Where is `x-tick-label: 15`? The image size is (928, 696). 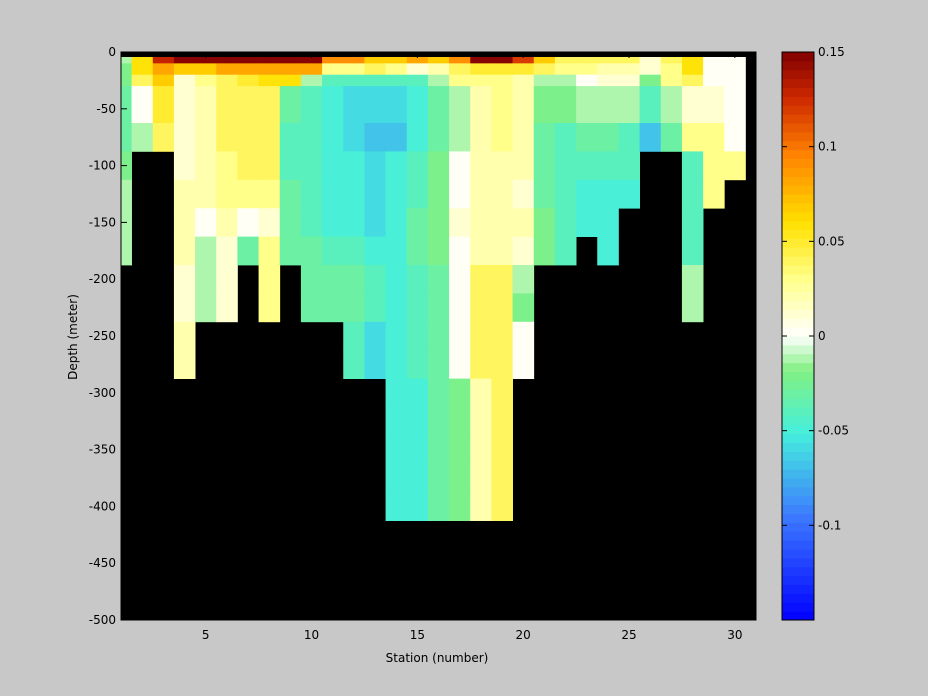
x-tick-label: 15 is located at coordinates (417, 635).